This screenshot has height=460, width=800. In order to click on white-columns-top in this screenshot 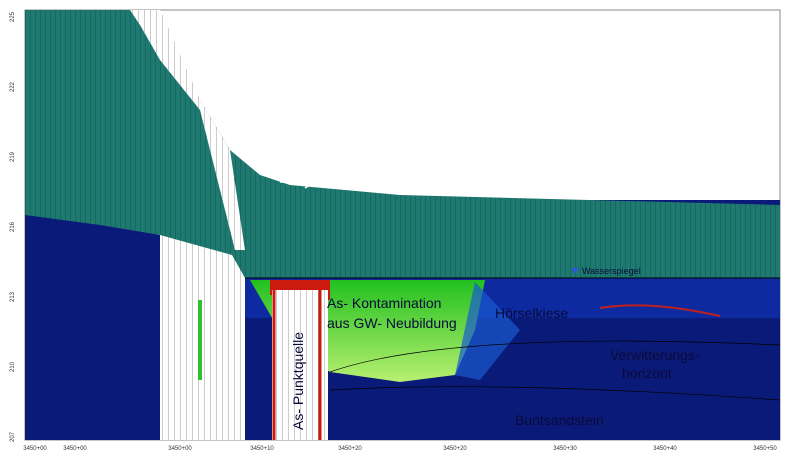, I will do `click(187, 130)`.